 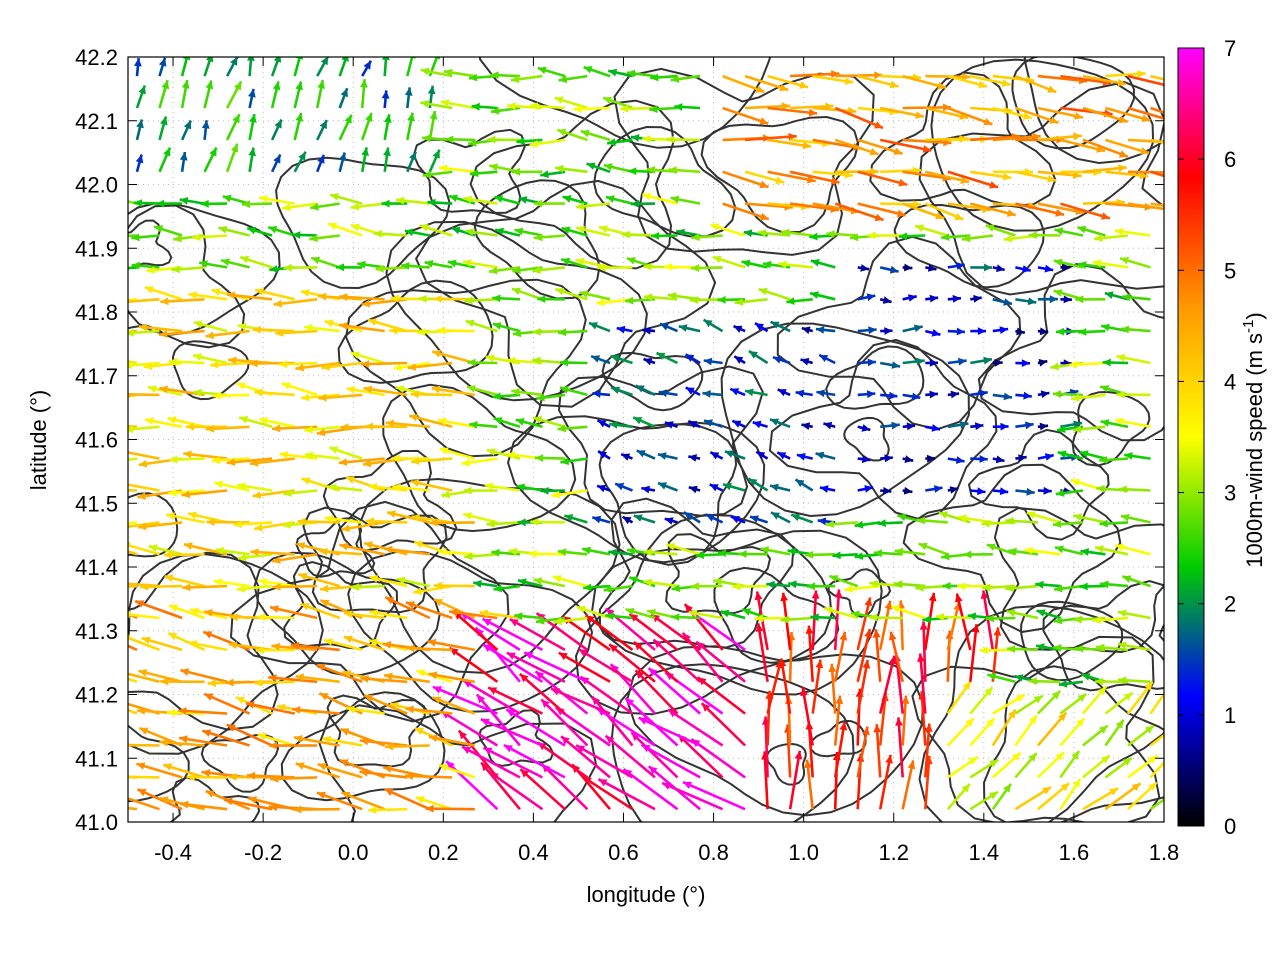 I want to click on x-tick-label: 1.0, so click(x=803, y=852).